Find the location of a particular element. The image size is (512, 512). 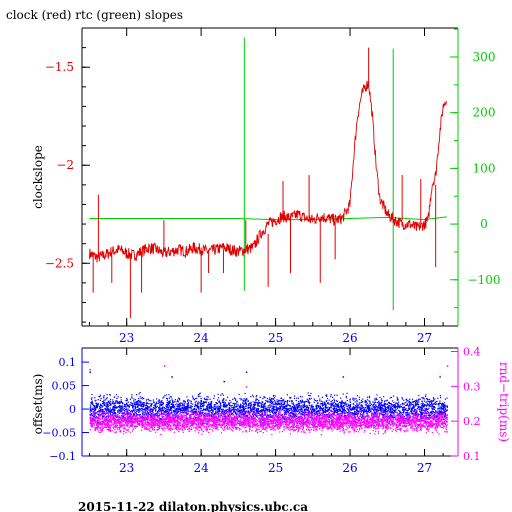

bottom-right-tick-label: 0.3 is located at coordinates (472, 386).